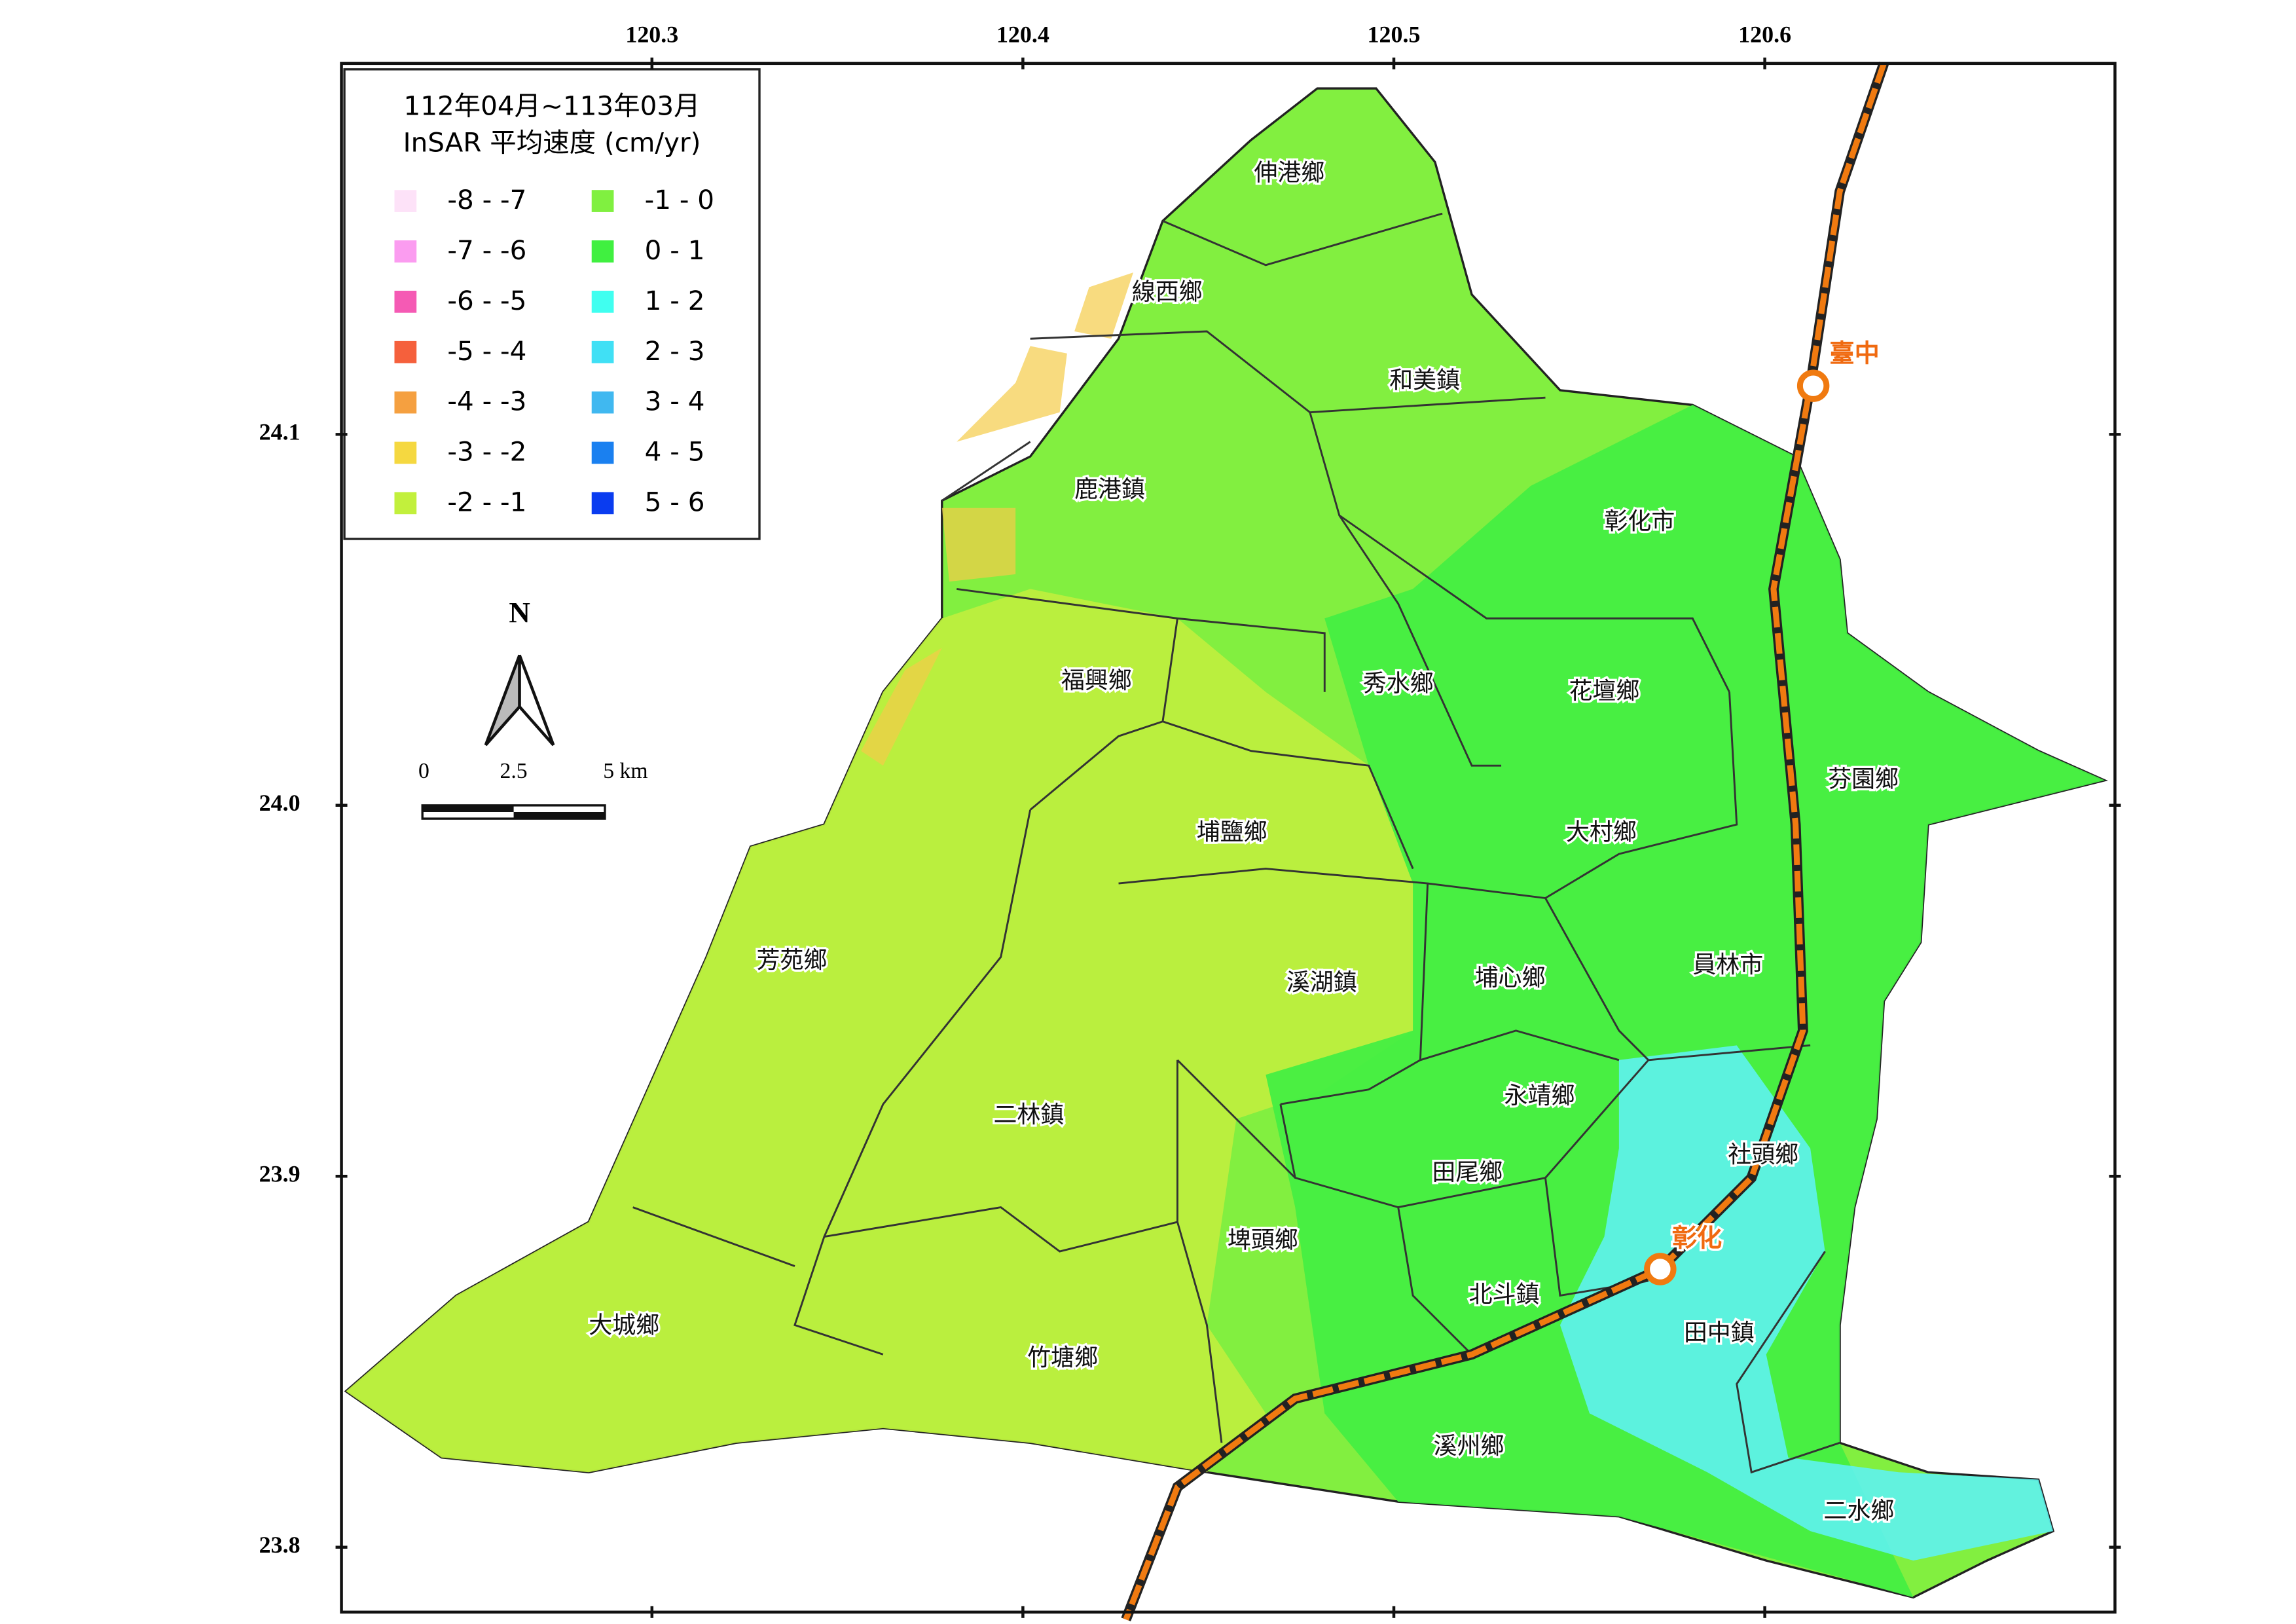  I want to click on y-tick-label: 24.1, so click(280, 432).